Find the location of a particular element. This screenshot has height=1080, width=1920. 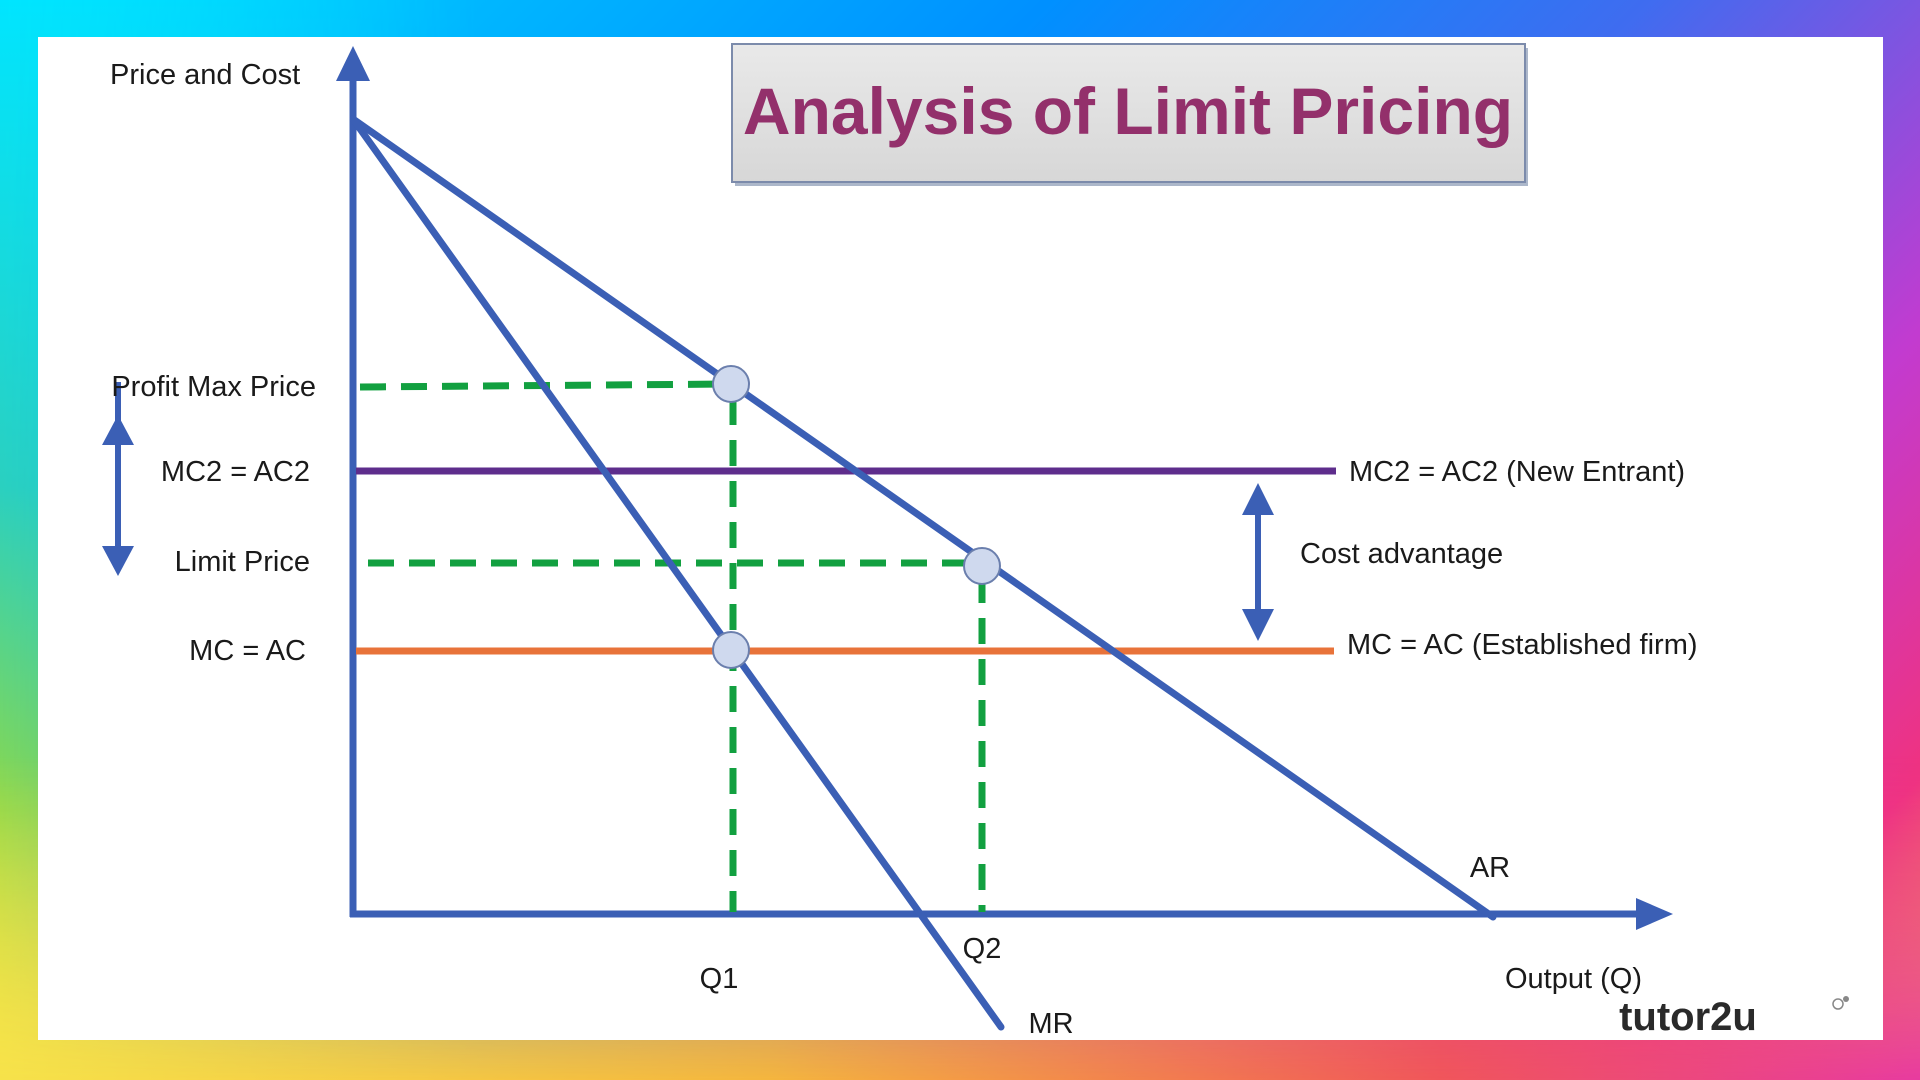

mc-line-label: MC = AC (Established firm) is located at coordinates (1522, 645).